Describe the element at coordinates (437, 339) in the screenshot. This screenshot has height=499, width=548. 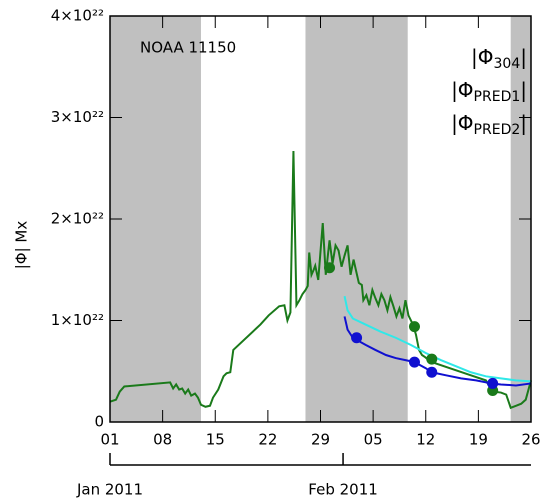
I see `series-line` at that location.